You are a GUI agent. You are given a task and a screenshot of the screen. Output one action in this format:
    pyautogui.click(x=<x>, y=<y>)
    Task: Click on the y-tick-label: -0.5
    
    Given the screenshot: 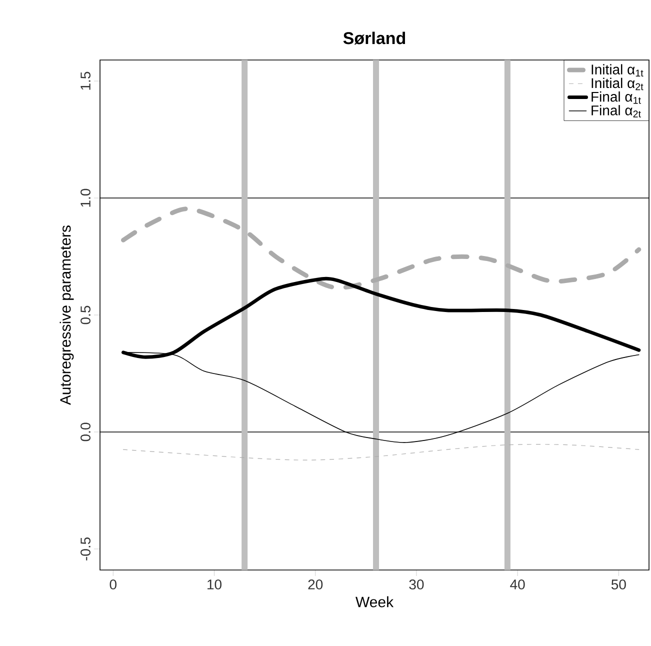 What is the action you would take?
    pyautogui.click(x=85, y=548)
    